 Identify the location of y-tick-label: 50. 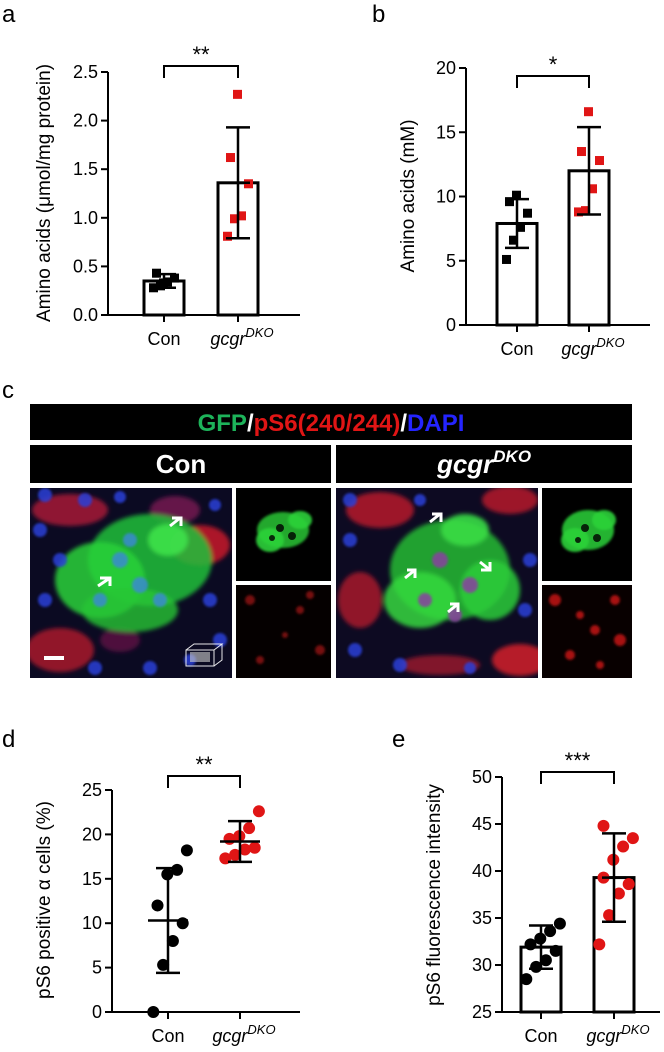
(482, 777).